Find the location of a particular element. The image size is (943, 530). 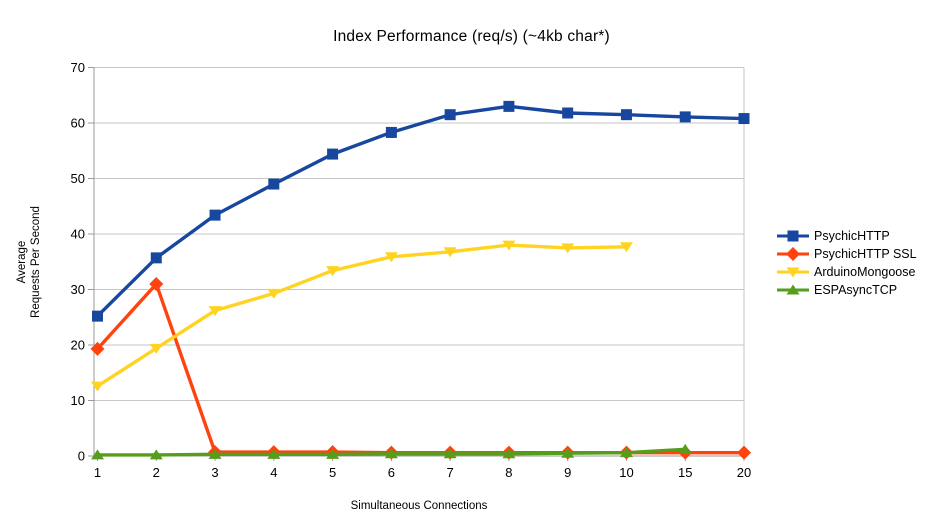

y-axis-title-line-2: Requests Per Second is located at coordinates (36, 262).